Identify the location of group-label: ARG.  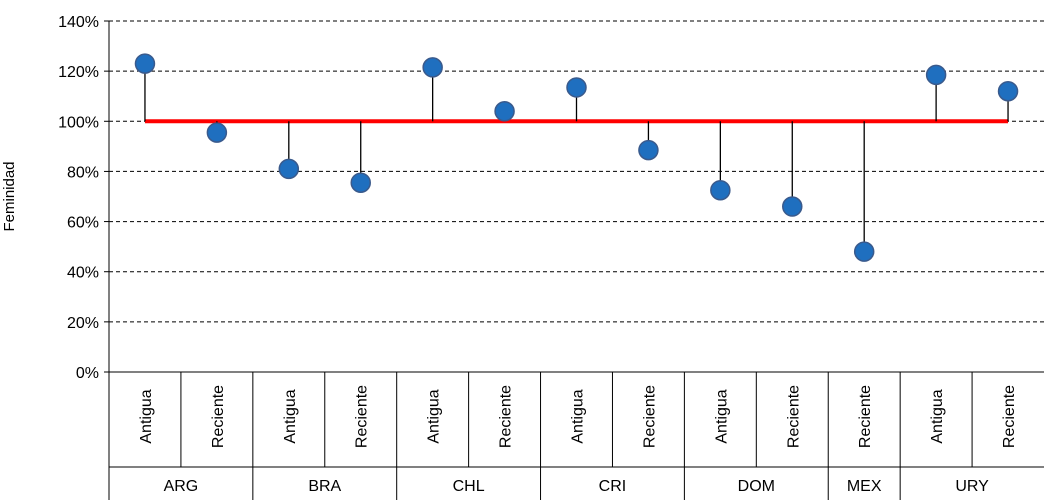
(181, 486).